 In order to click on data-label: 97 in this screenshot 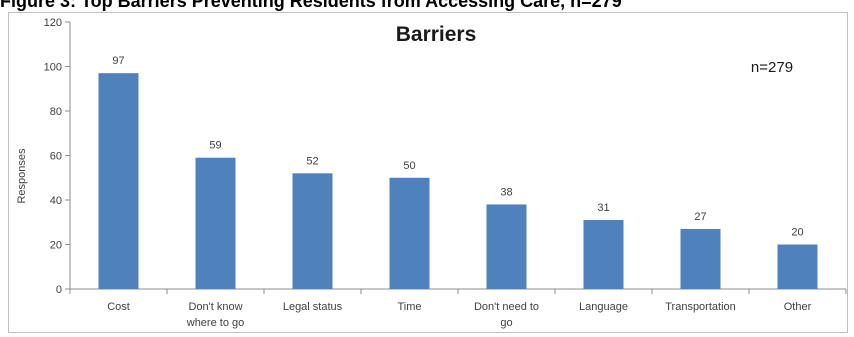, I will do `click(118, 61)`.